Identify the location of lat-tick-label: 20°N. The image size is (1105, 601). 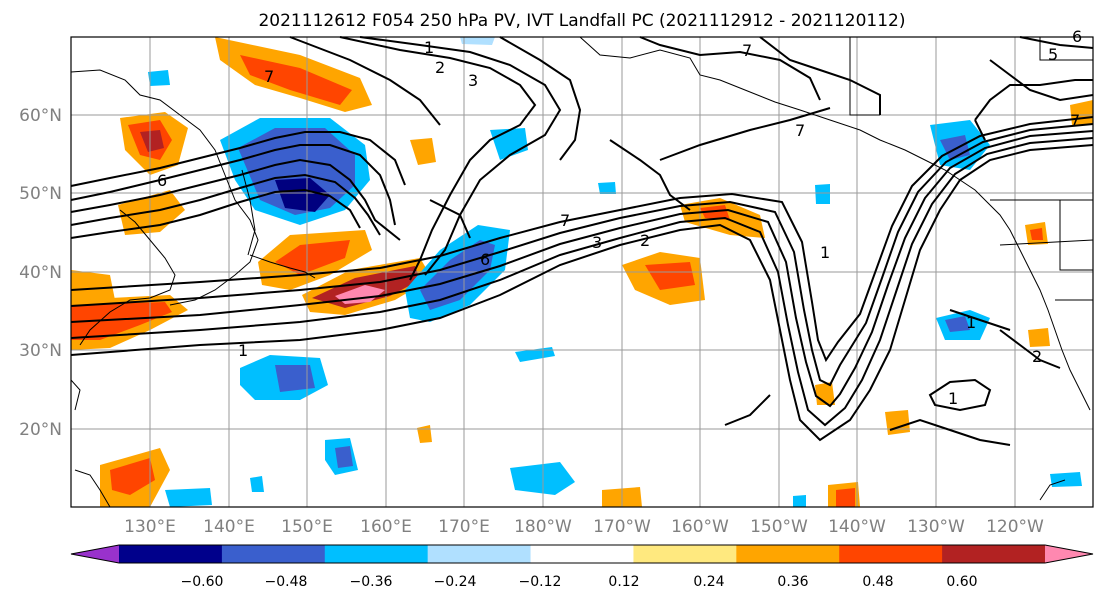
(40, 430).